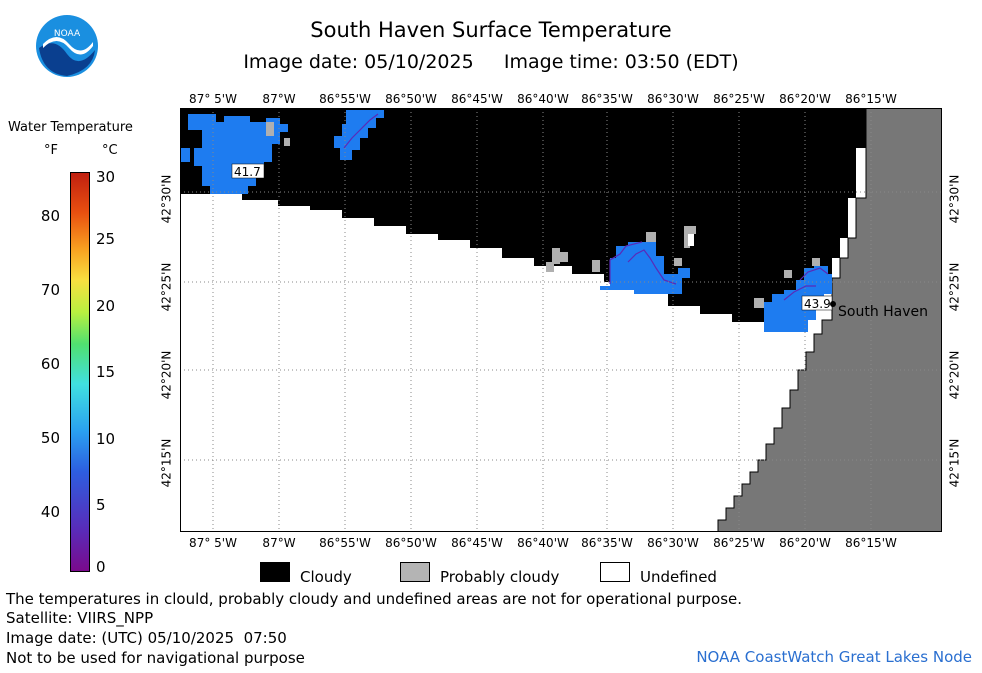 The height and width of the screenshot is (673, 982). What do you see at coordinates (491, 30) in the screenshot?
I see `page-title: South Haven Surface Temperature` at bounding box center [491, 30].